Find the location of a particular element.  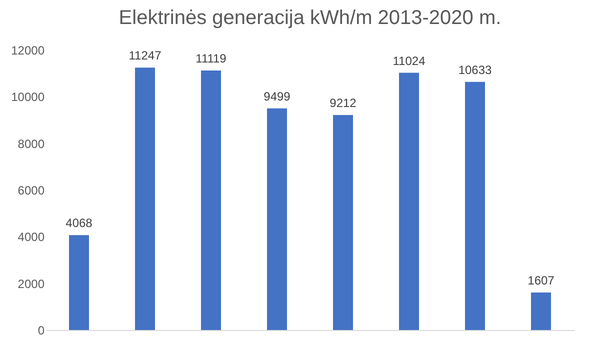

data-label: 11024 is located at coordinates (409, 61).